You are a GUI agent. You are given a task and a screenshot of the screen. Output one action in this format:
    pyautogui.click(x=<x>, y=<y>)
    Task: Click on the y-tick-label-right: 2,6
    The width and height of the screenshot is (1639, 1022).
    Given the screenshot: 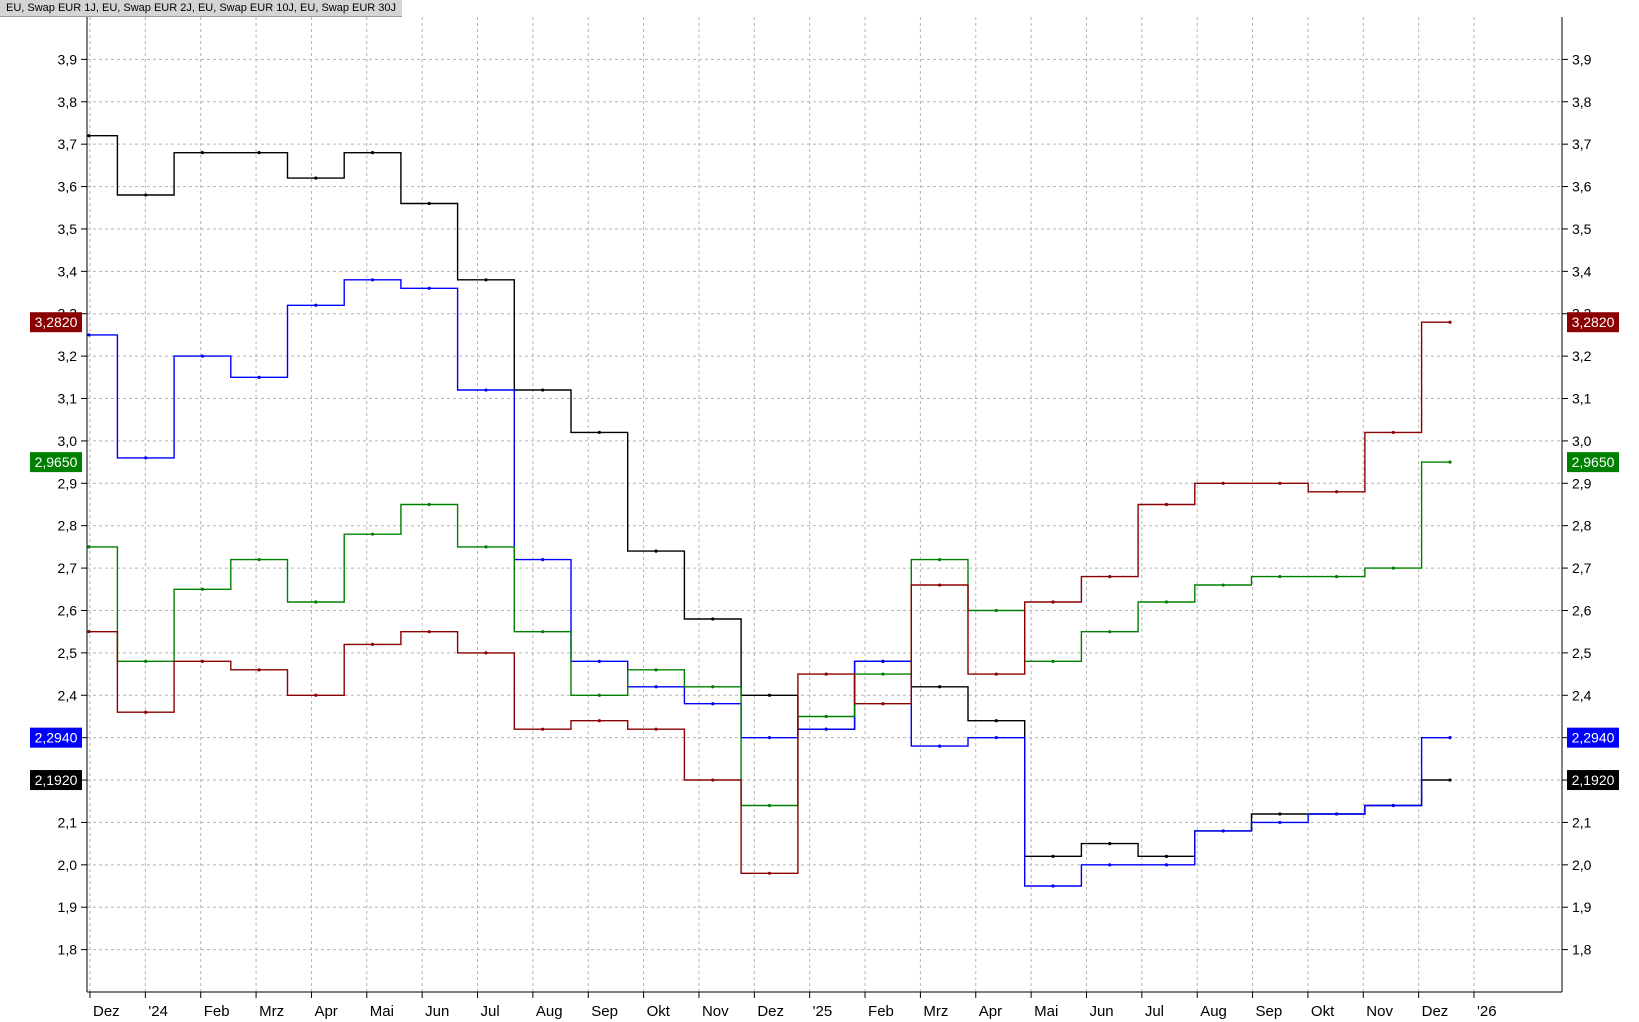 What is the action you would take?
    pyautogui.click(x=1582, y=610)
    